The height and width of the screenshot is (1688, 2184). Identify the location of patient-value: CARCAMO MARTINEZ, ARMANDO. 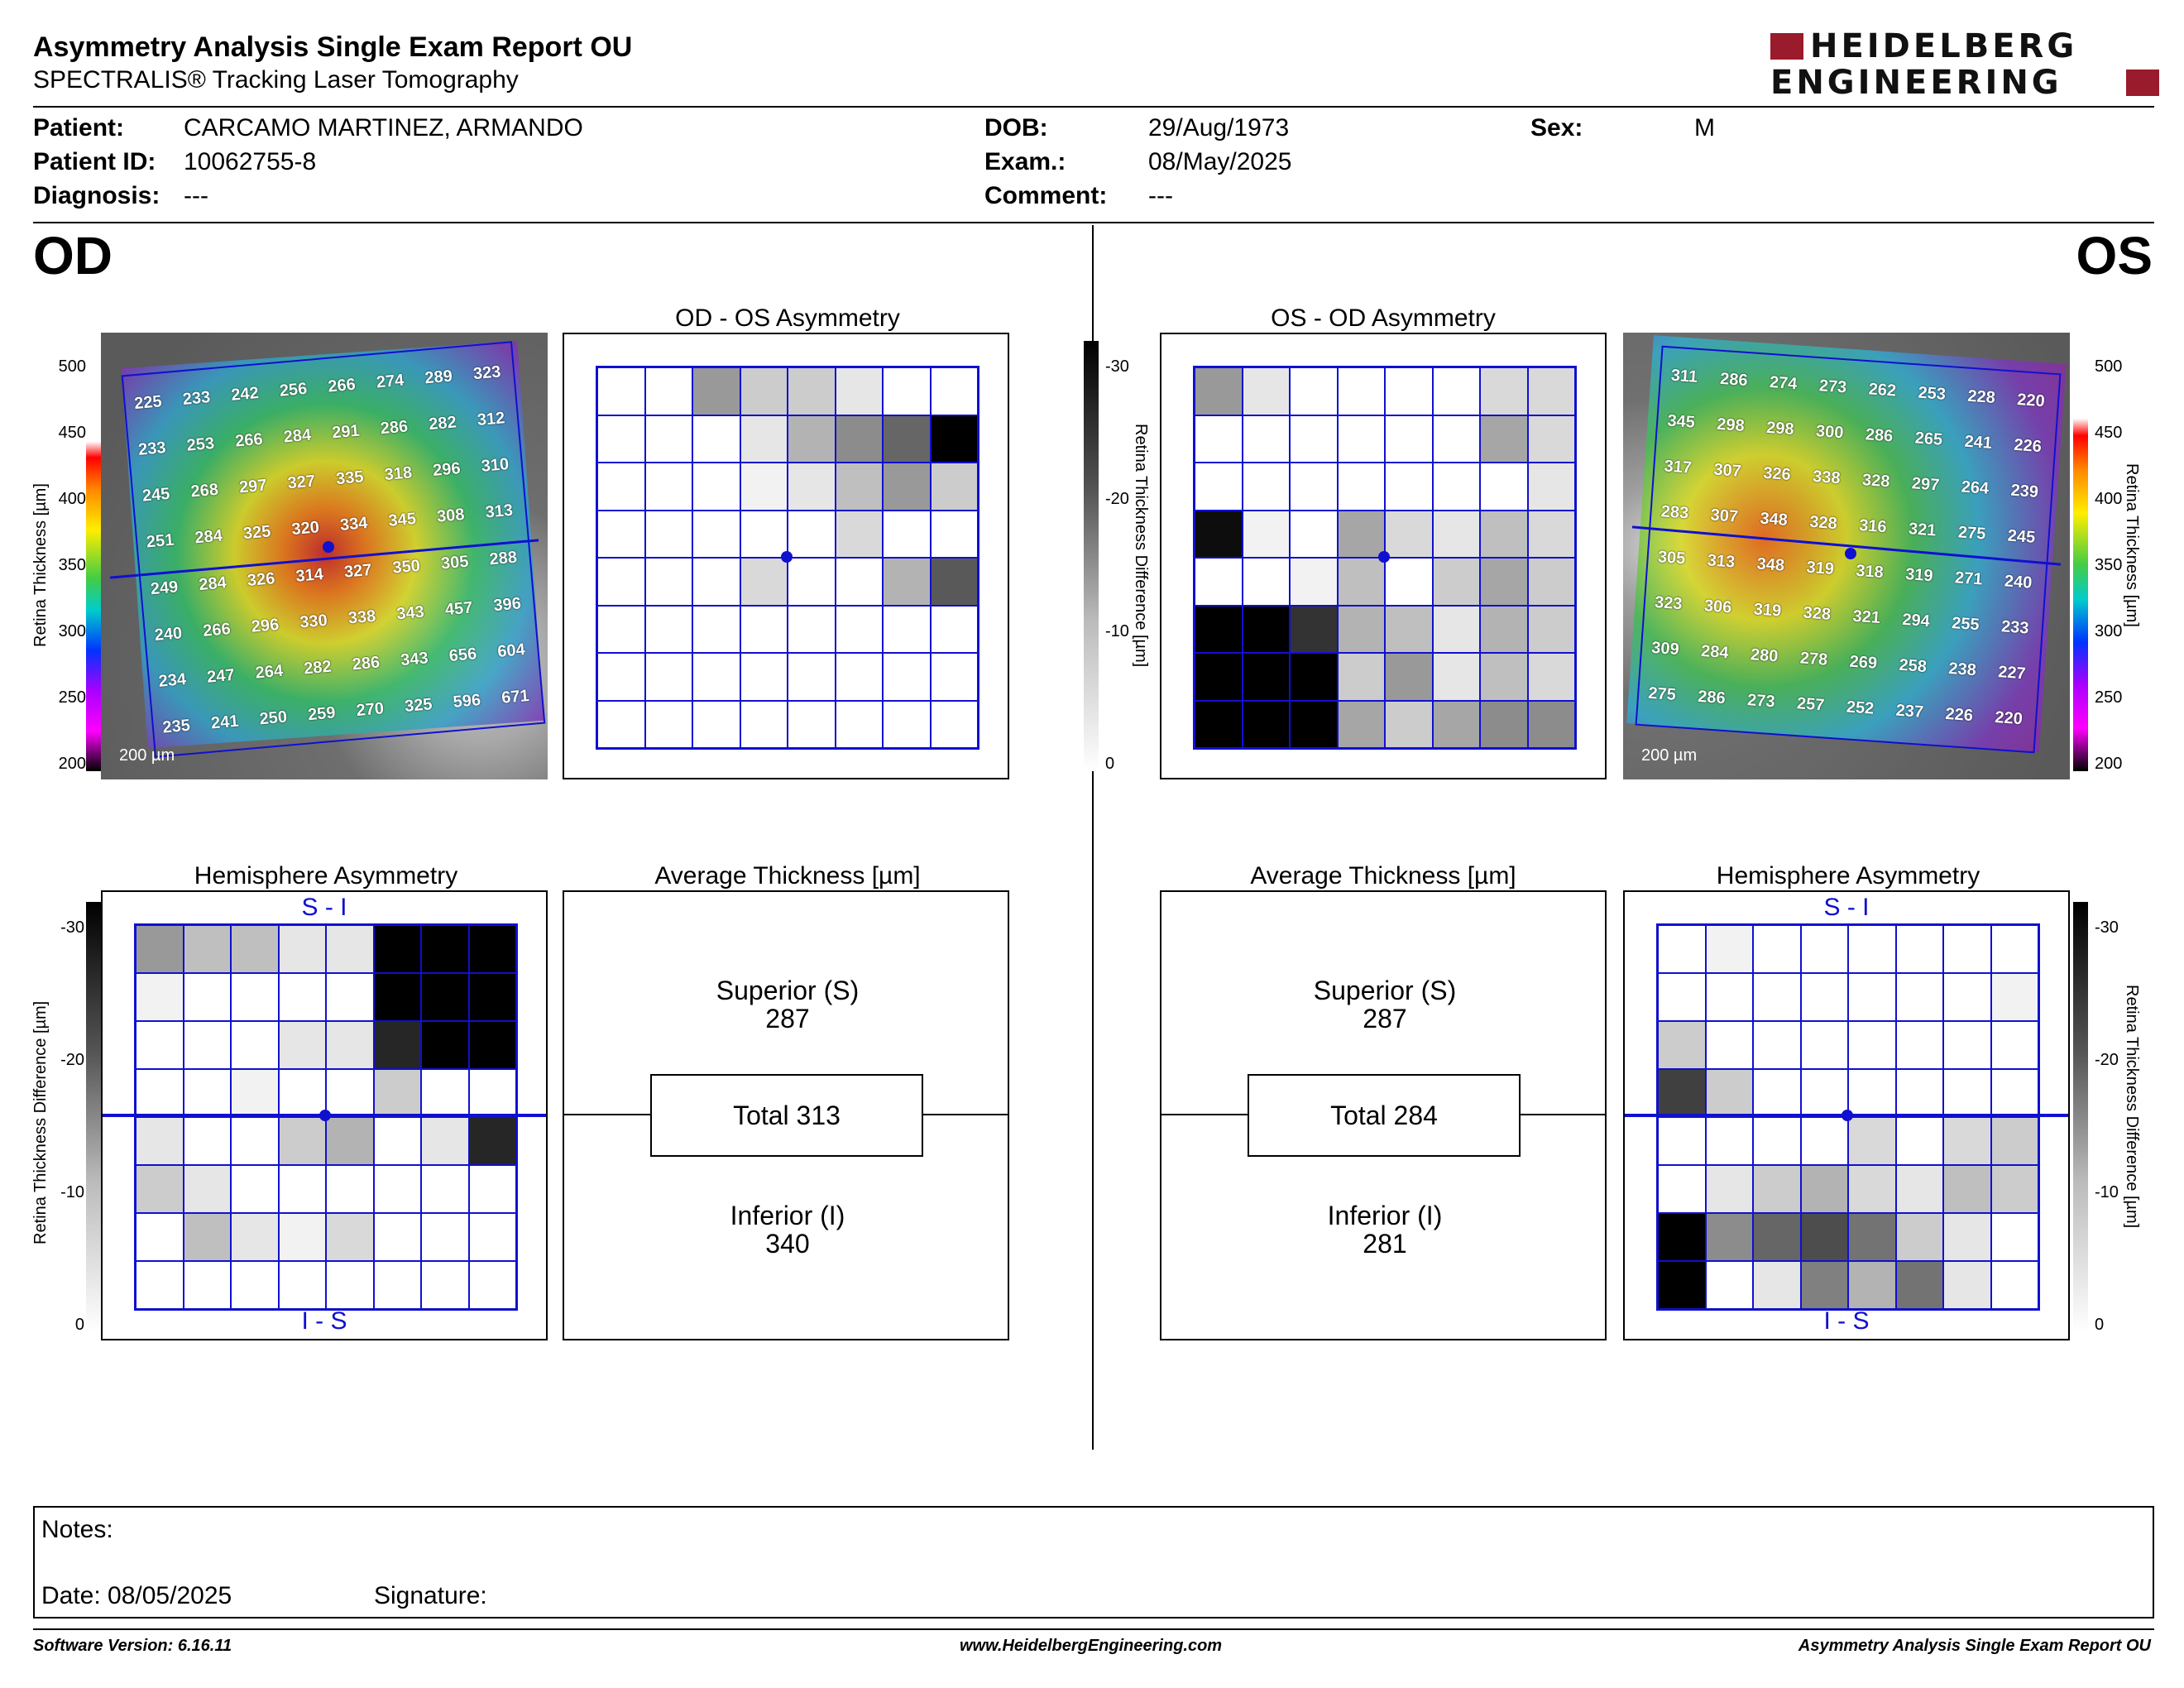
(383, 127).